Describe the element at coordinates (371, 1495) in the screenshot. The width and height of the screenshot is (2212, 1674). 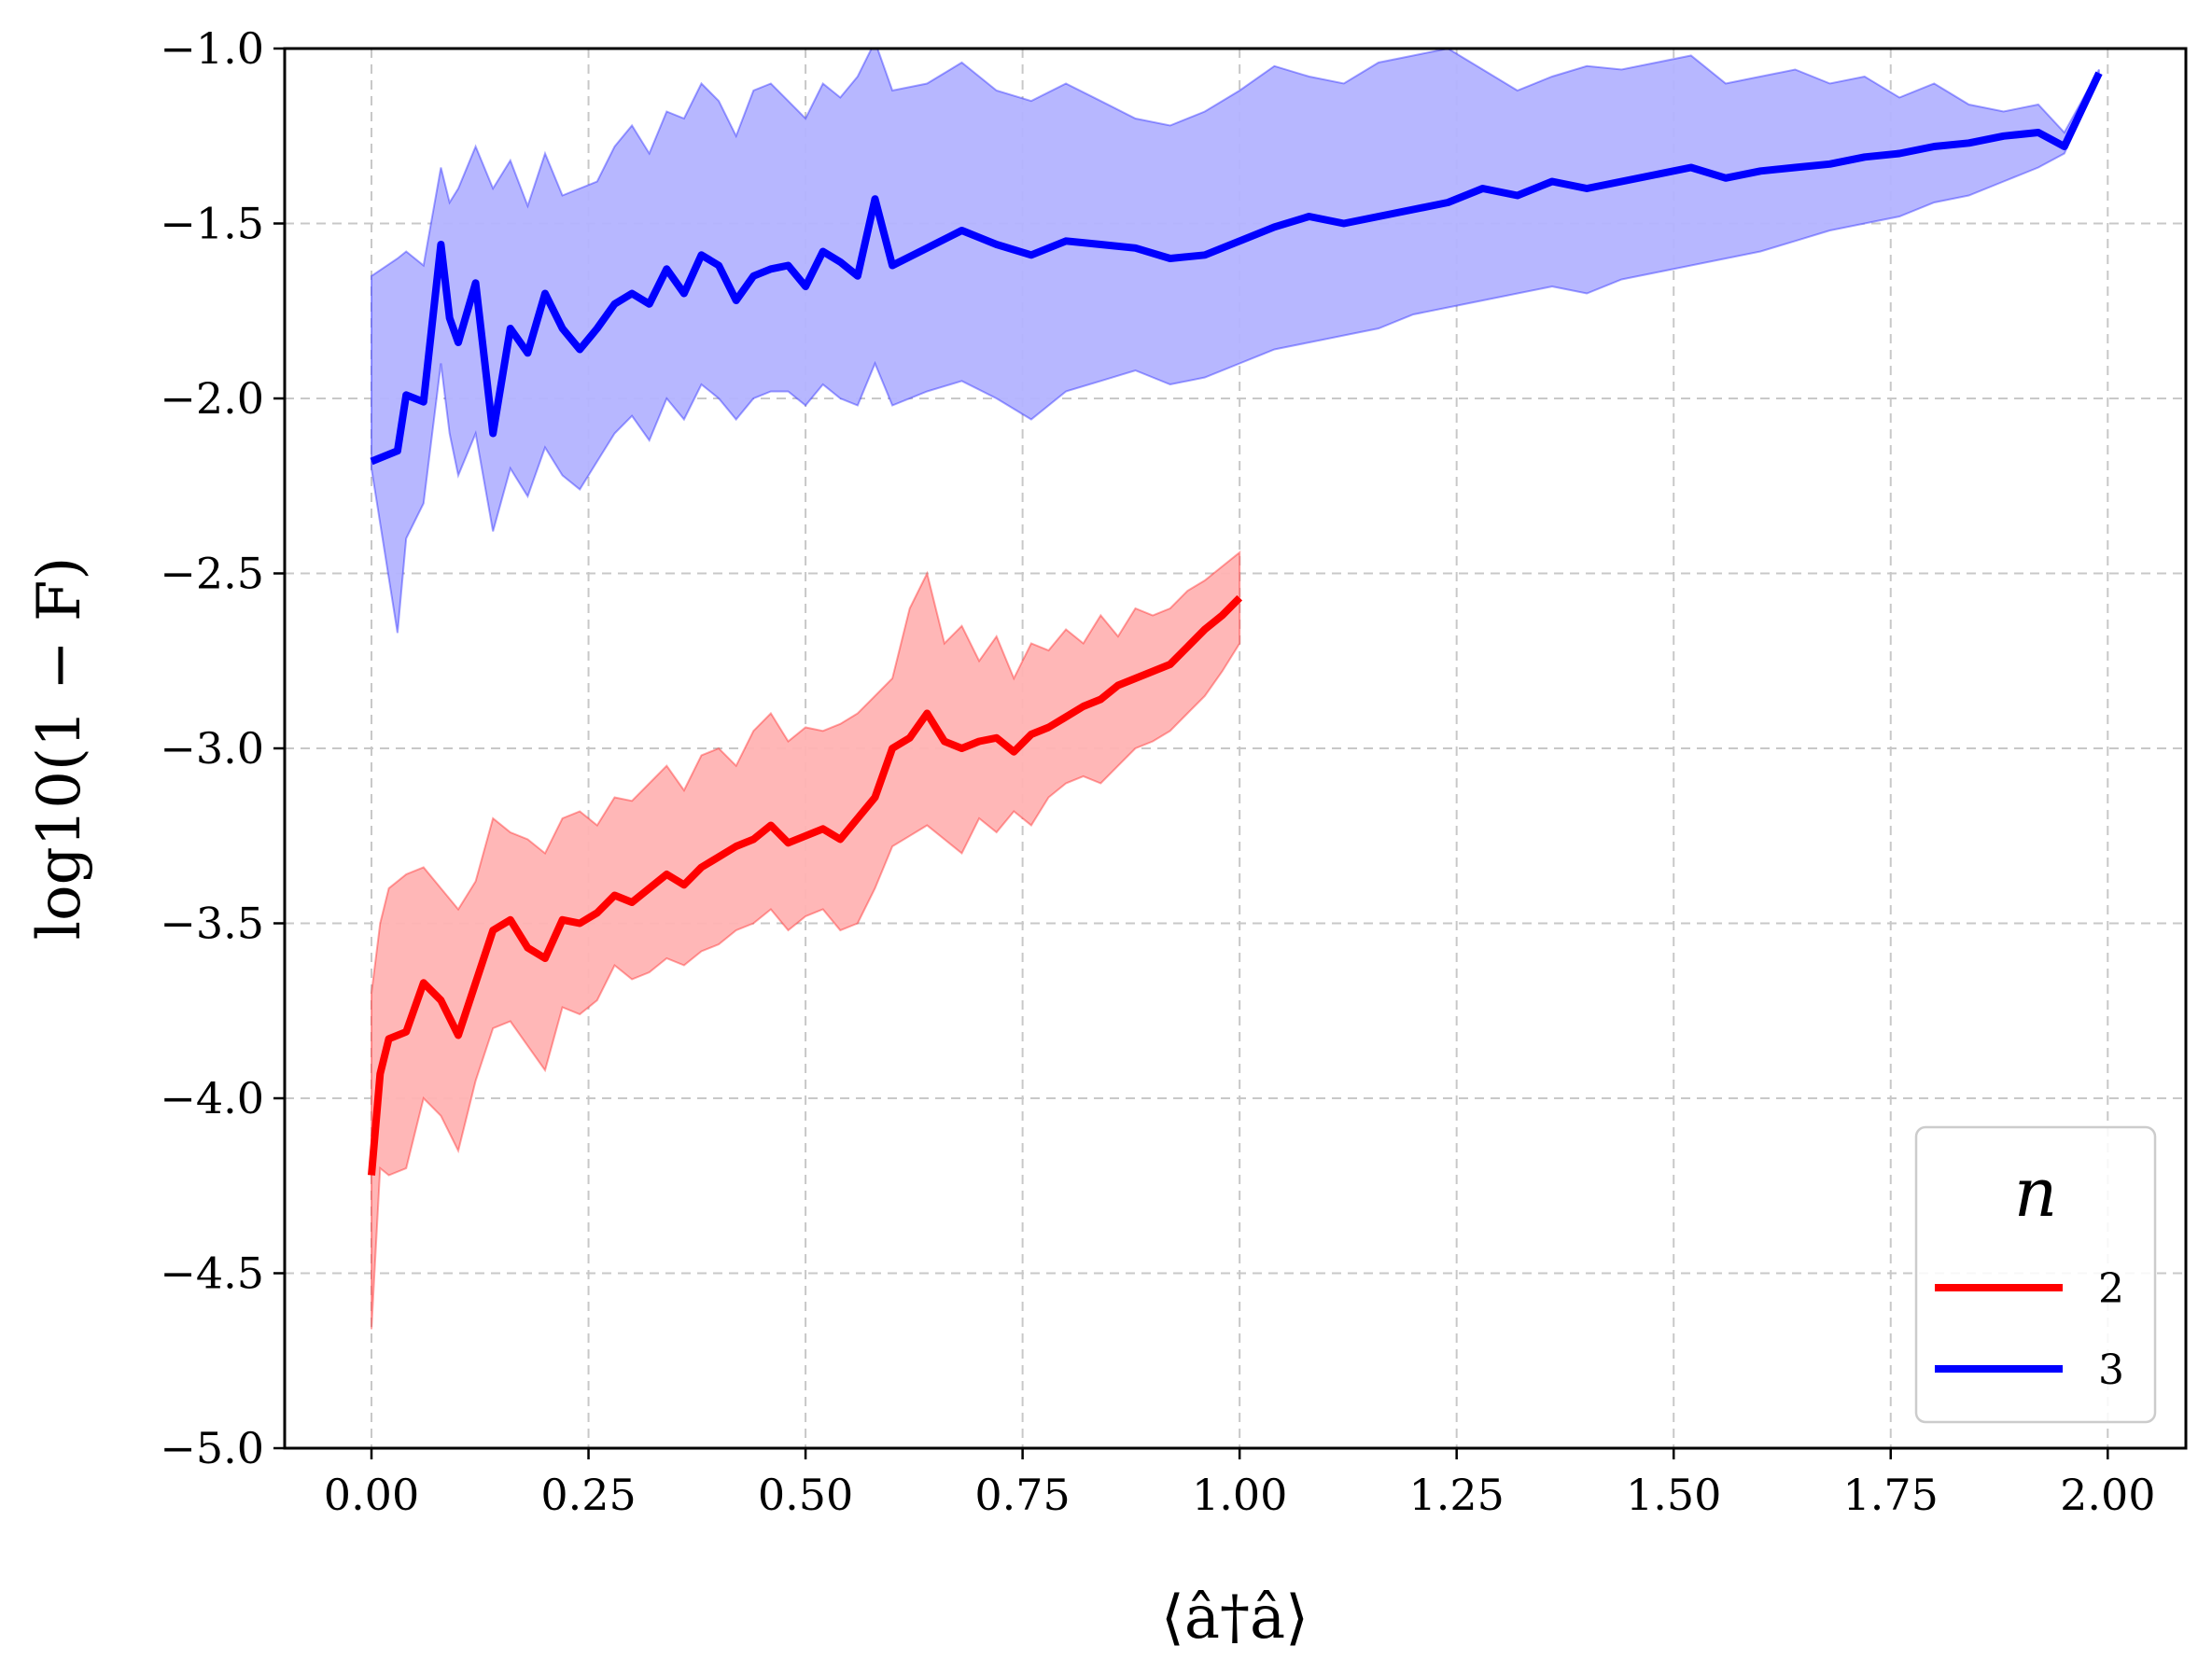
I see `x-tick-label: 0.00` at that location.